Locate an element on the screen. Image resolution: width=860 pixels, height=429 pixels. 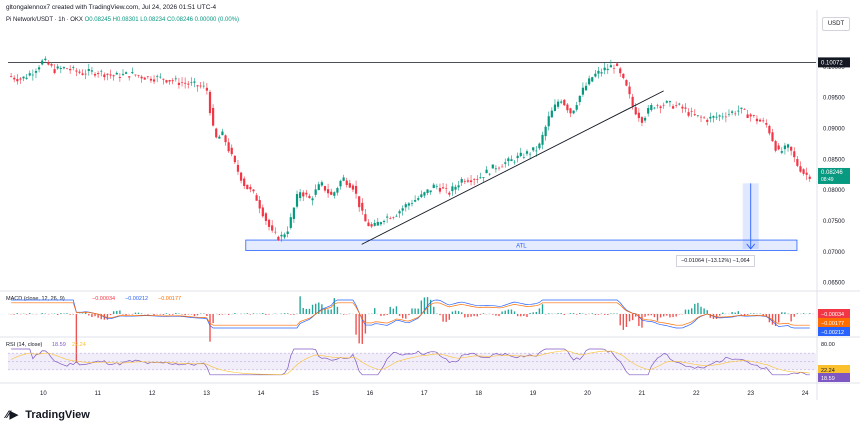
rsi-axis-label: 80.00 is located at coordinates (828, 345).